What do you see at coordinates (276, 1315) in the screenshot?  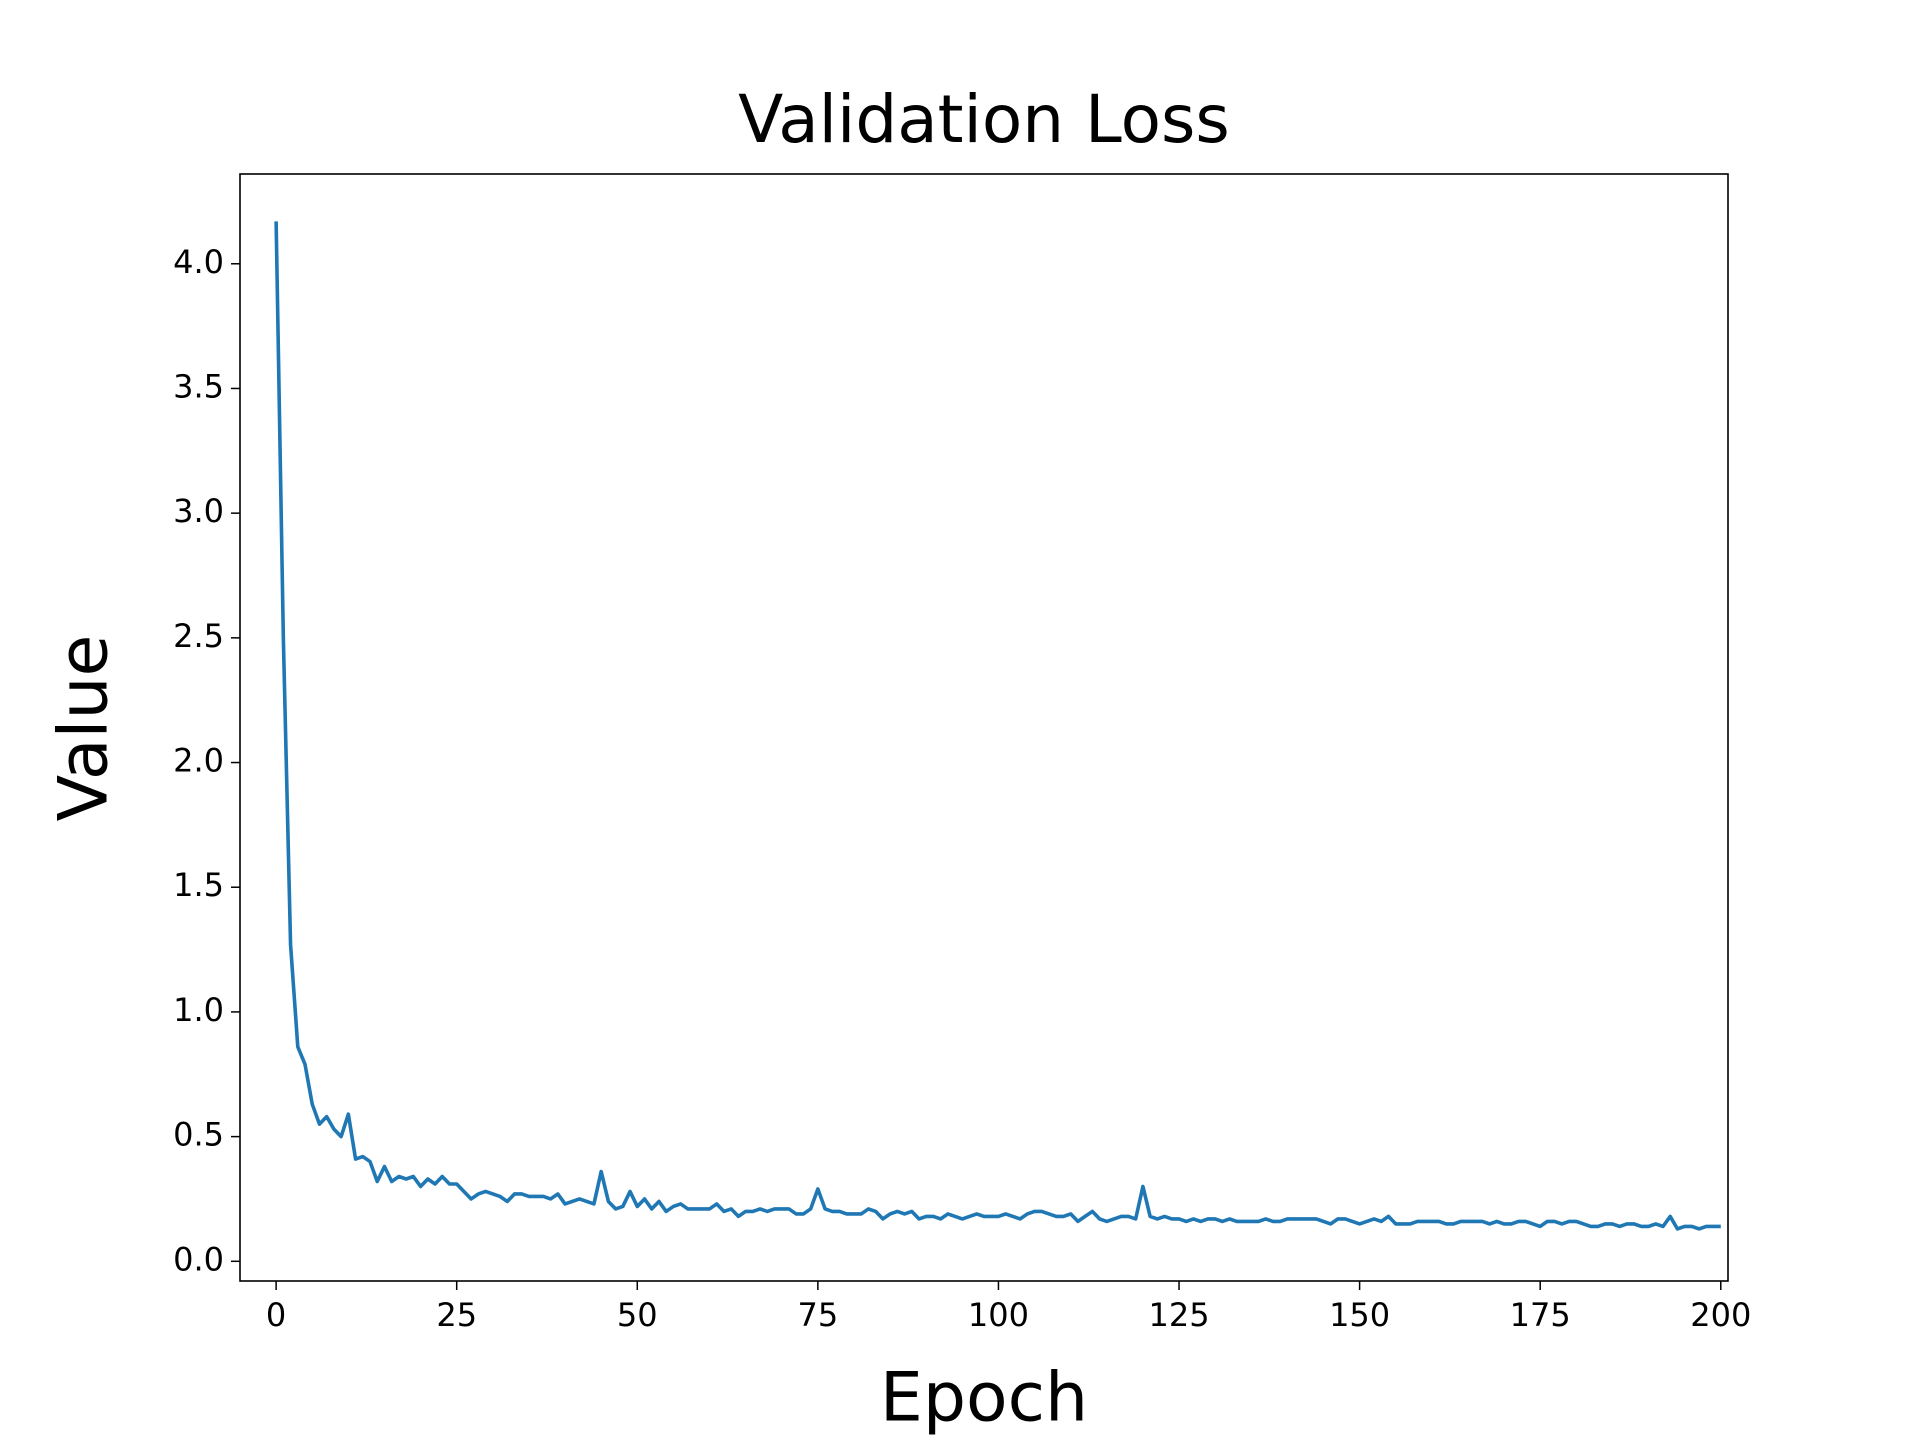 I see `x-tick-label: 0` at bounding box center [276, 1315].